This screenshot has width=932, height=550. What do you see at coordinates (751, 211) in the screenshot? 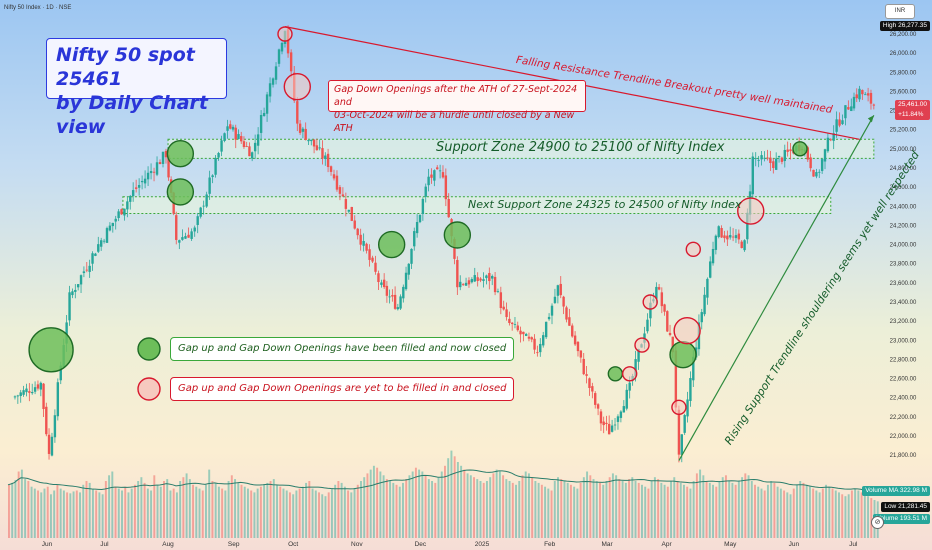
I see `gap-unfilled-circle` at bounding box center [751, 211].